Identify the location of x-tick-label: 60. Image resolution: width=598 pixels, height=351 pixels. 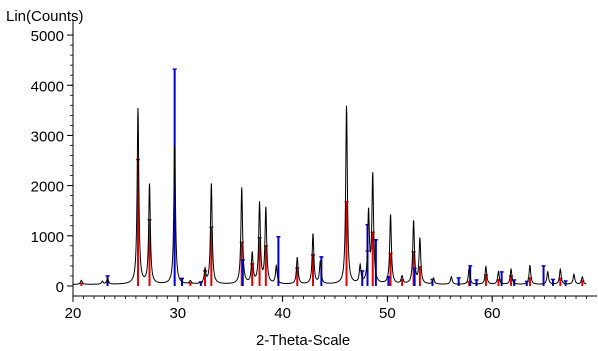
(492, 313).